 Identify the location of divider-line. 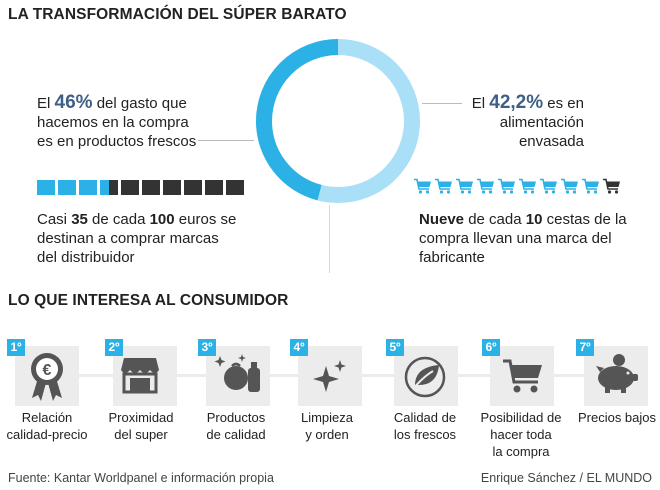
(329, 239).